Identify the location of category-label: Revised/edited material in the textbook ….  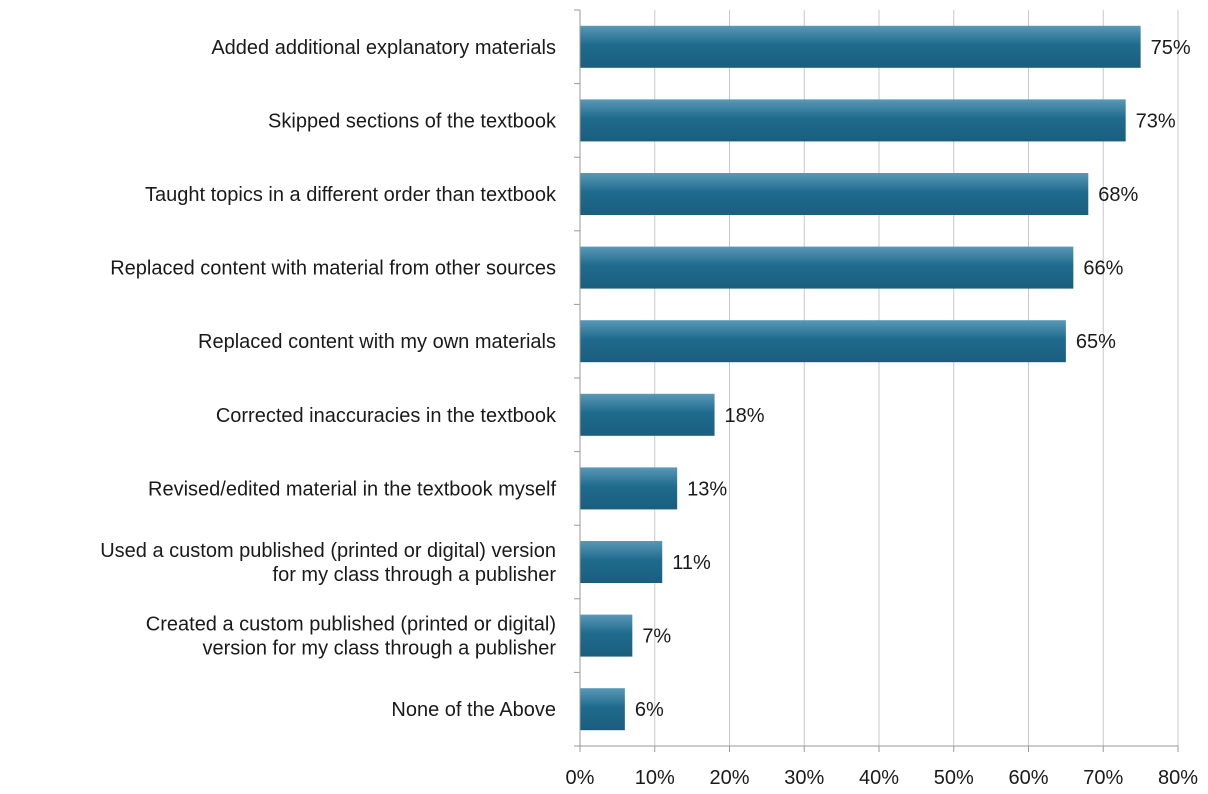
(352, 489).